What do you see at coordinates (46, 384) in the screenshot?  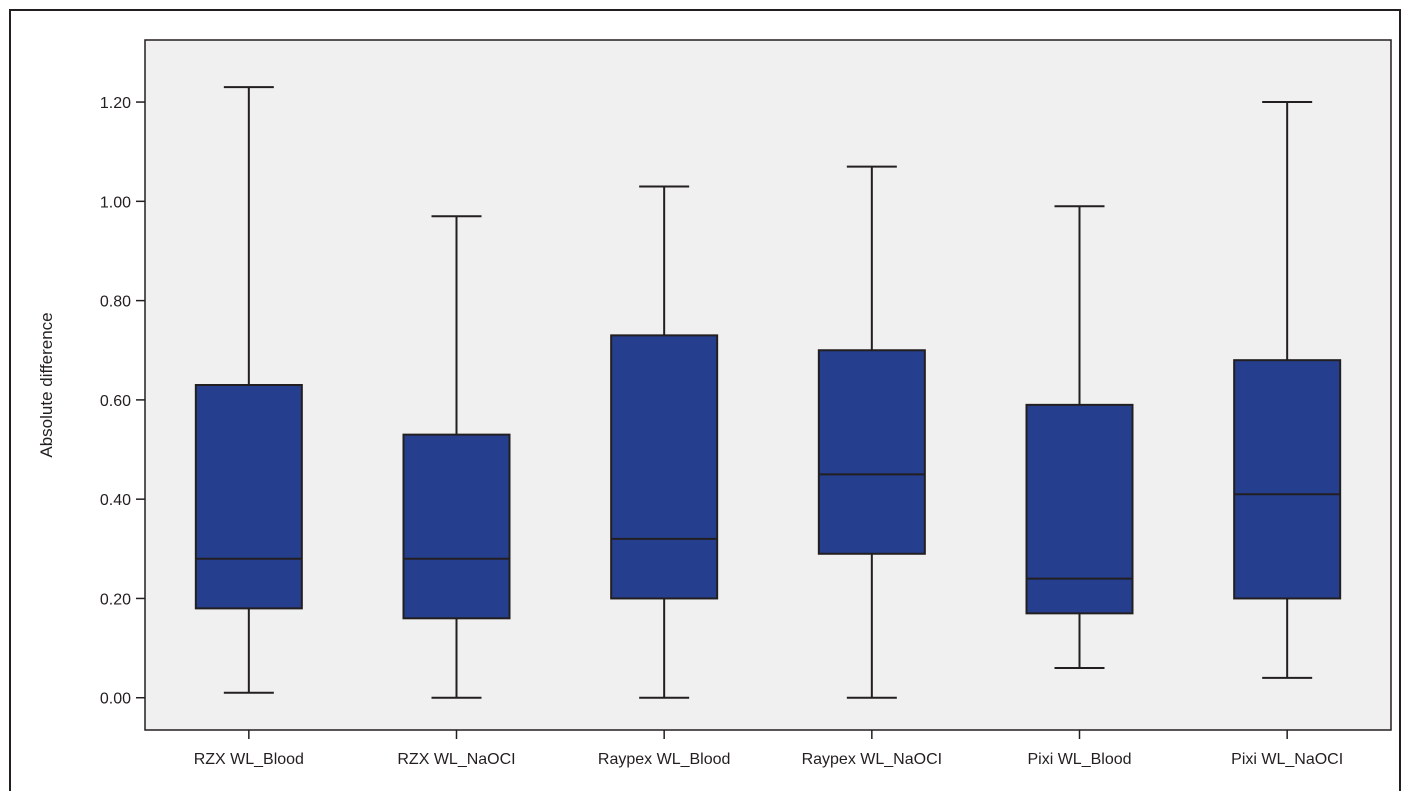 I see `y-axis-title: Absolute difference` at bounding box center [46, 384].